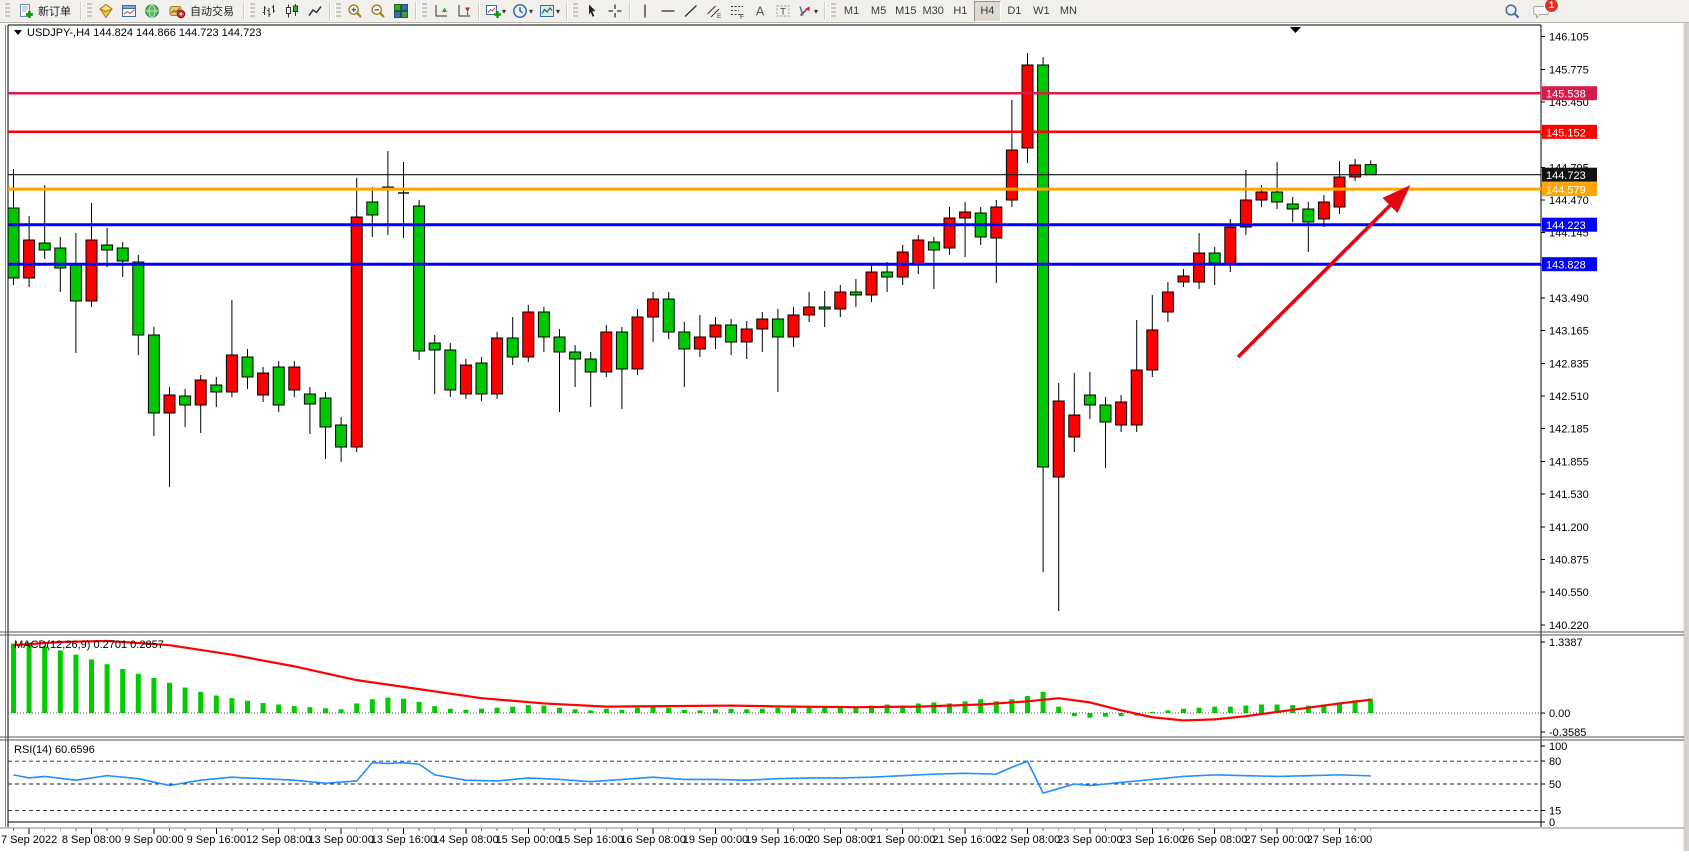  I want to click on chart-window-button, so click(128, 11).